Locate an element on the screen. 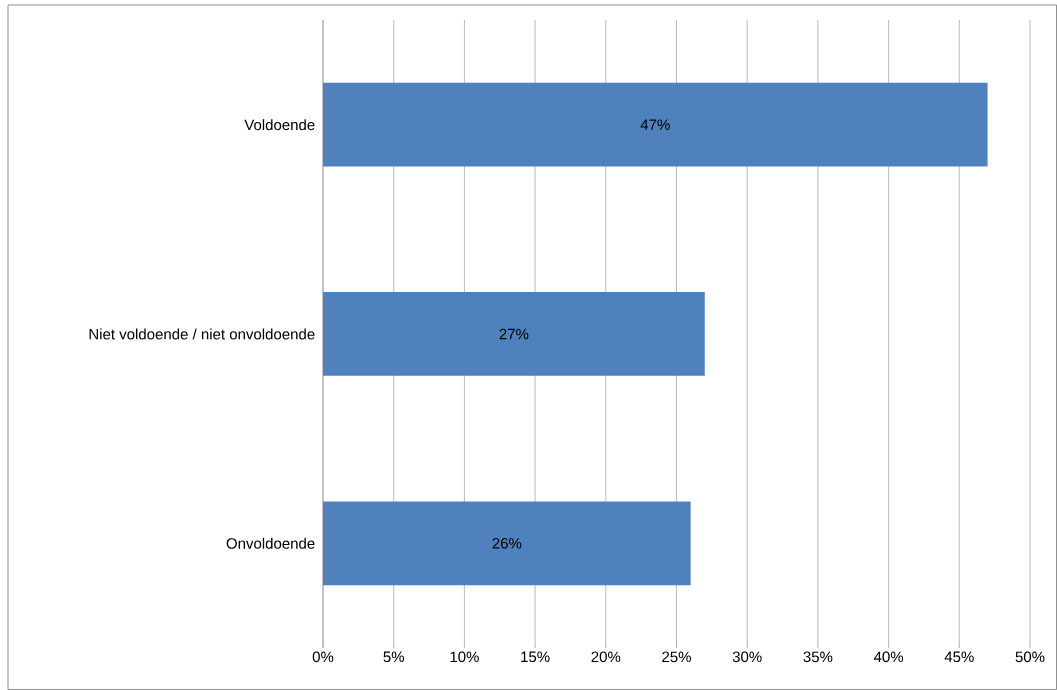 This screenshot has height=690, width=1057. x-tick-label: 45% is located at coordinates (959, 657).